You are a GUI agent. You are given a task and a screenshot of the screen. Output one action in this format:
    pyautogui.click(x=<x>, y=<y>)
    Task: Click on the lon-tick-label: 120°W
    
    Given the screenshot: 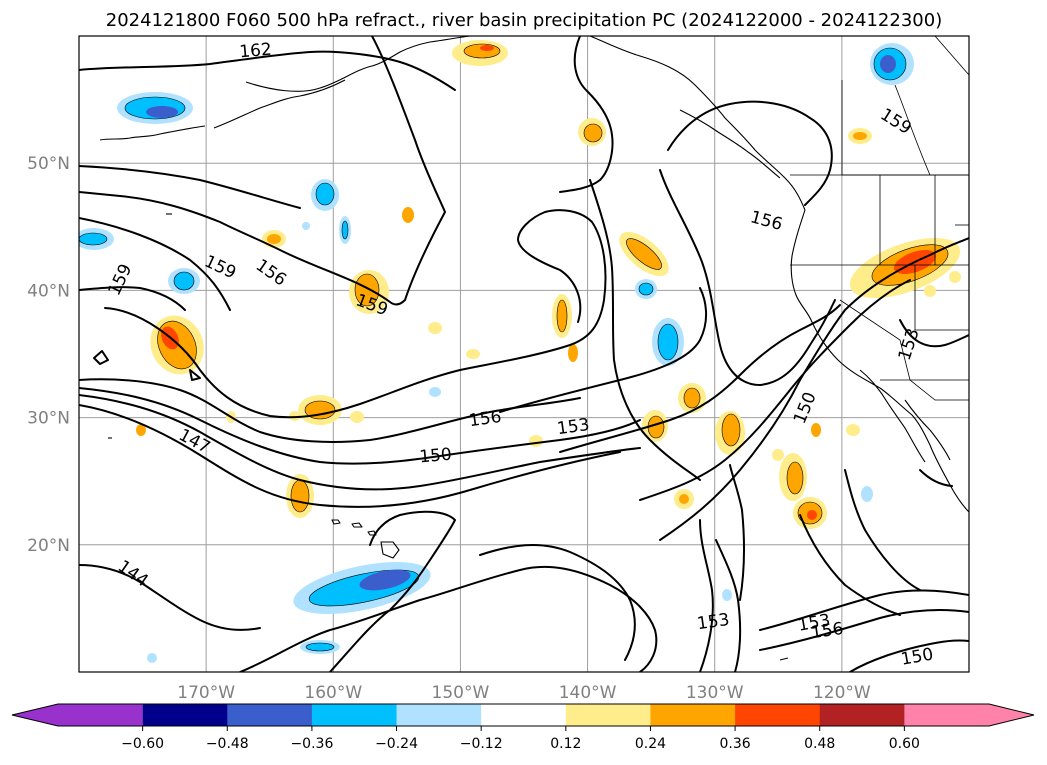 What is the action you would take?
    pyautogui.click(x=842, y=693)
    